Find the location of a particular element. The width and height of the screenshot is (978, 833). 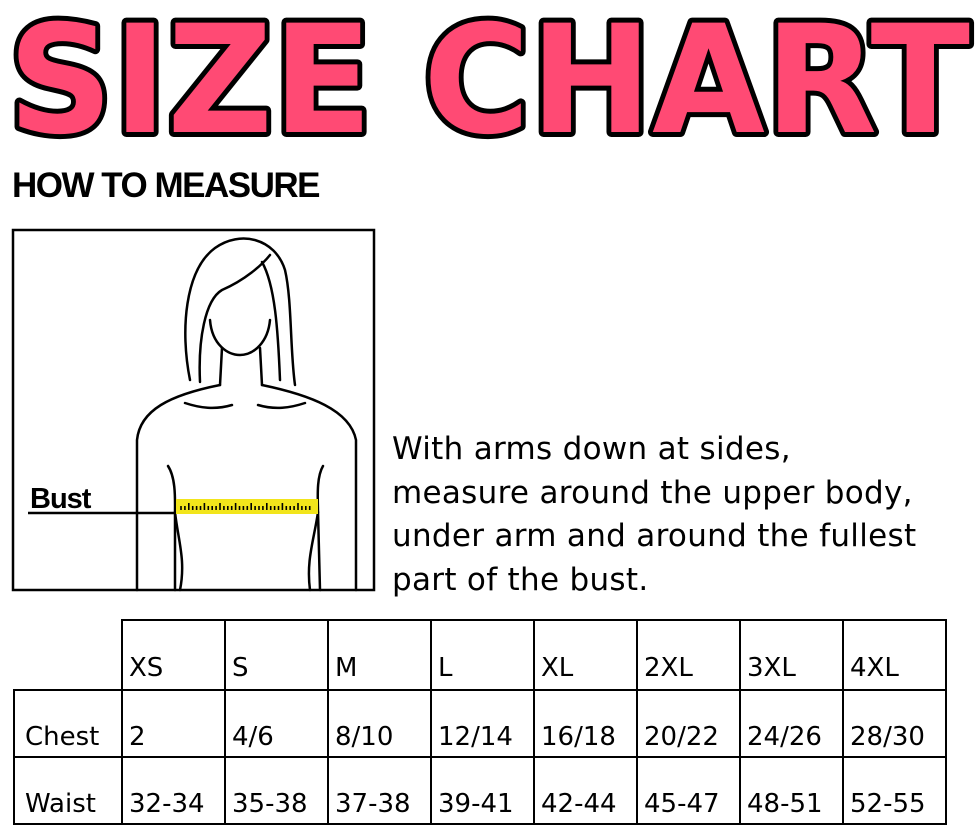

table-cell: 24/26 is located at coordinates (791, 723).